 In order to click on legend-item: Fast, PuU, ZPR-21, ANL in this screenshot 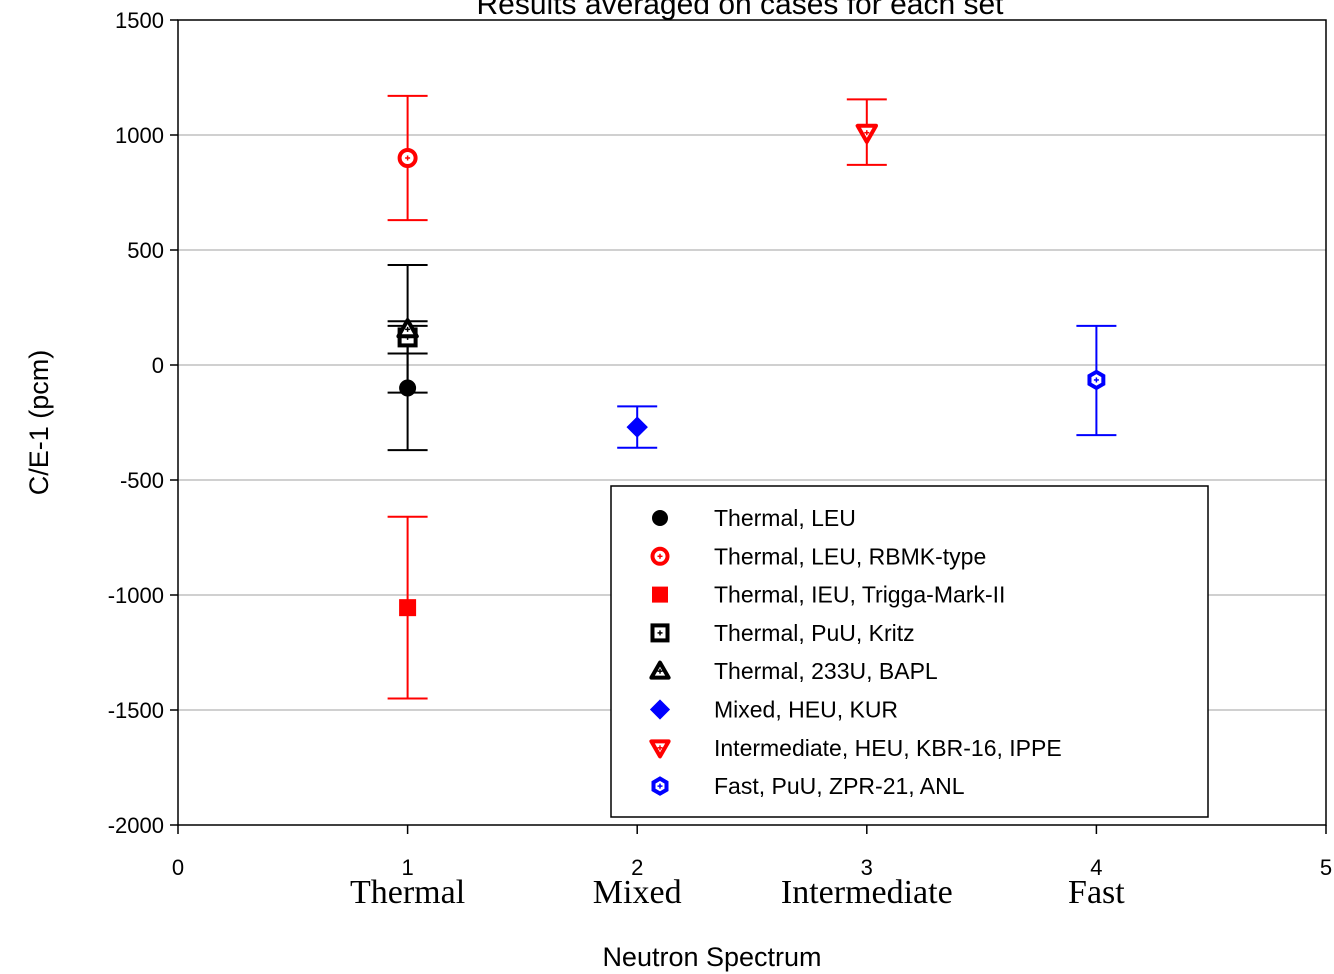, I will do `click(808, 786)`.